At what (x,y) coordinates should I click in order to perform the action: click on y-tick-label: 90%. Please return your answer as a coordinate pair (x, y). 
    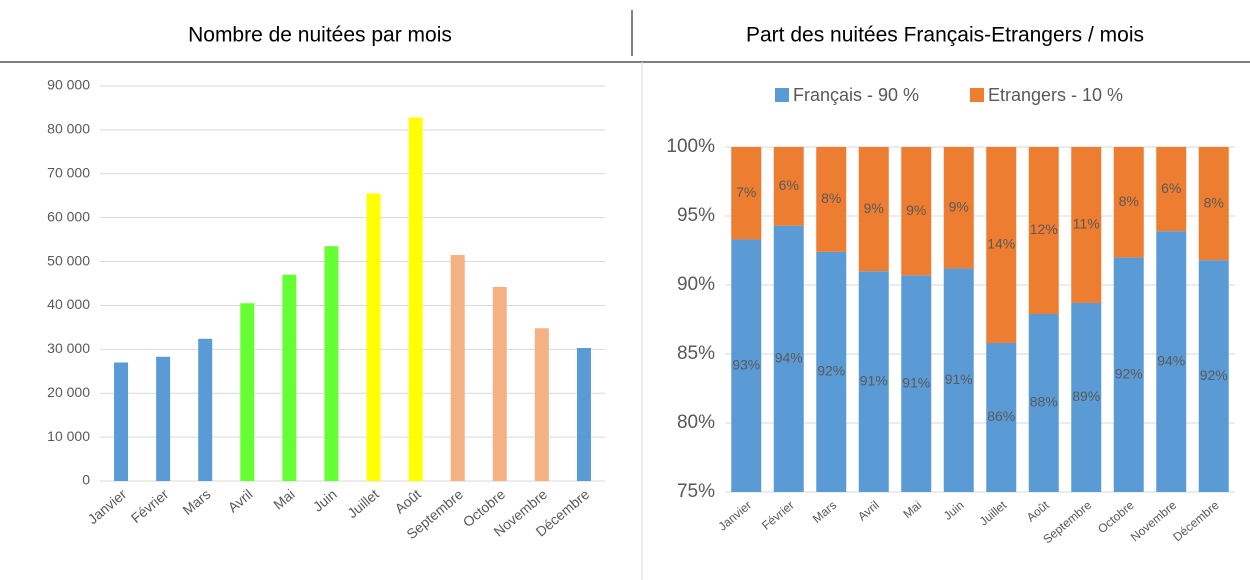
    Looking at the image, I should click on (696, 284).